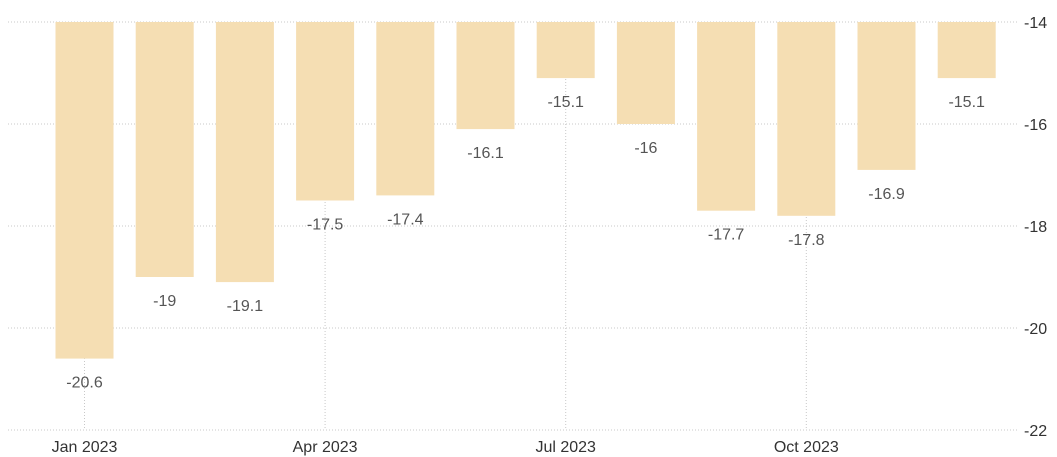  I want to click on x-tick-label: Jul 2023, so click(565, 447).